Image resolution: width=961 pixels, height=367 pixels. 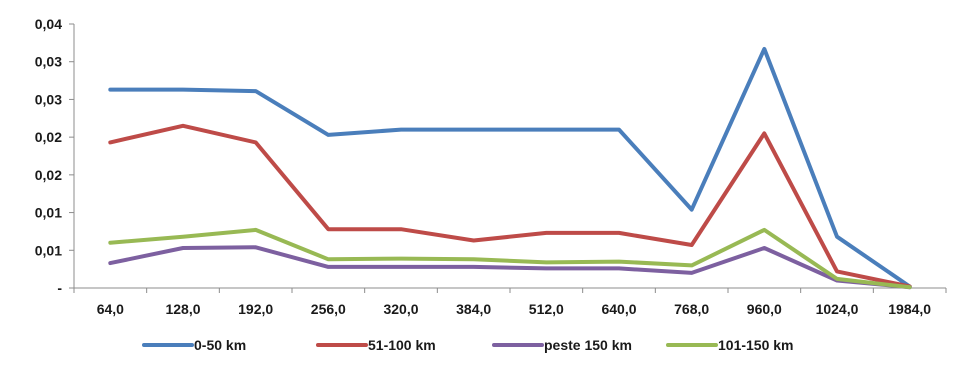 What do you see at coordinates (110, 309) in the screenshot?
I see `x-tick-label: 64,0` at bounding box center [110, 309].